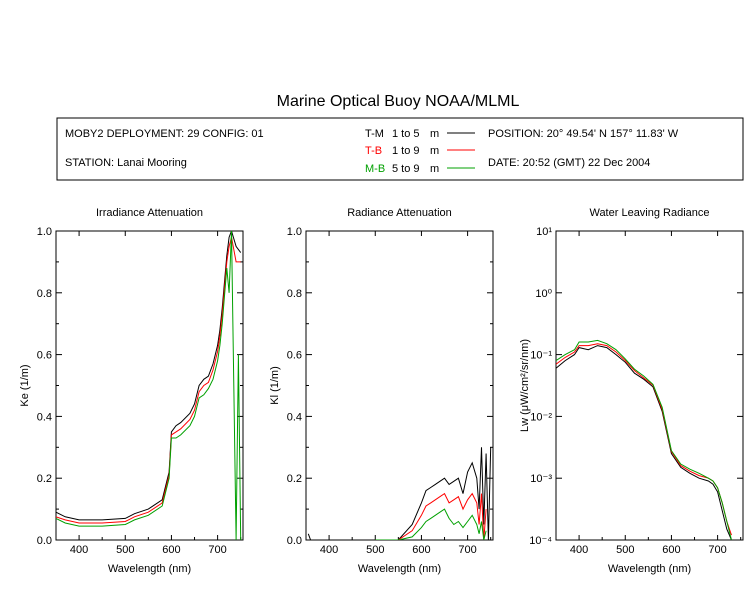 The image size is (750, 600). What do you see at coordinates (294, 294) in the screenshot?
I see `radiance-y-tick-label: 0.8` at bounding box center [294, 294].